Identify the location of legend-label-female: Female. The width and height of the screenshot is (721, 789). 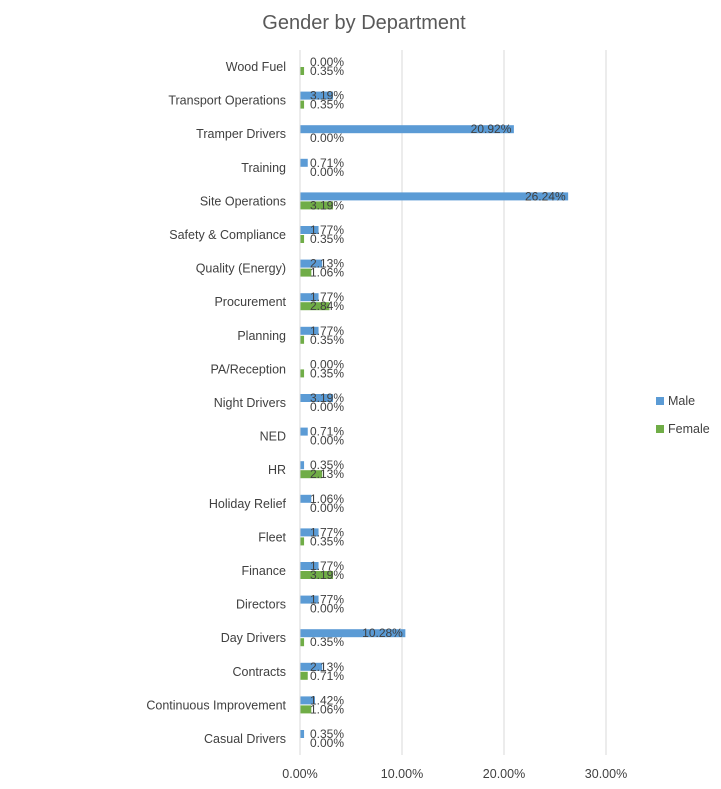
(689, 429).